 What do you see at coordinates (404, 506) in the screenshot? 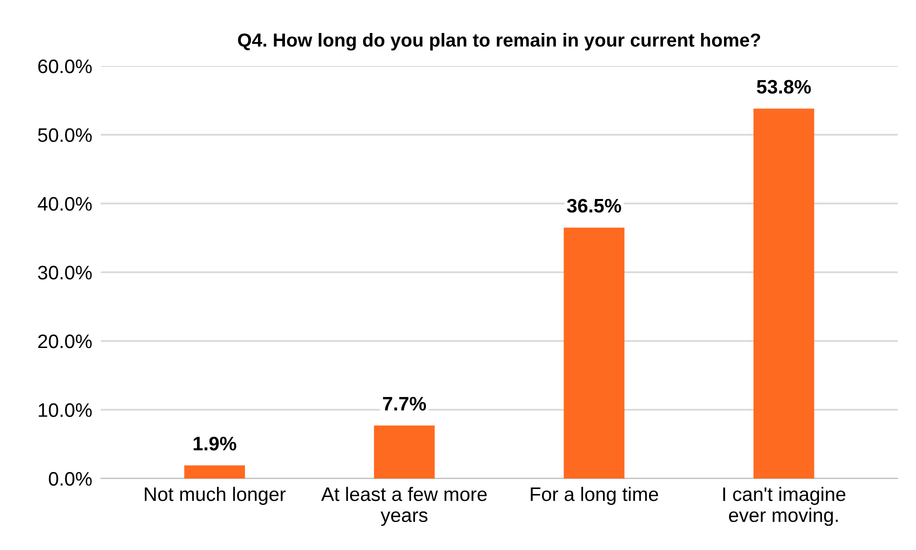
I see `x-tick-label: At least a few more years` at bounding box center [404, 506].